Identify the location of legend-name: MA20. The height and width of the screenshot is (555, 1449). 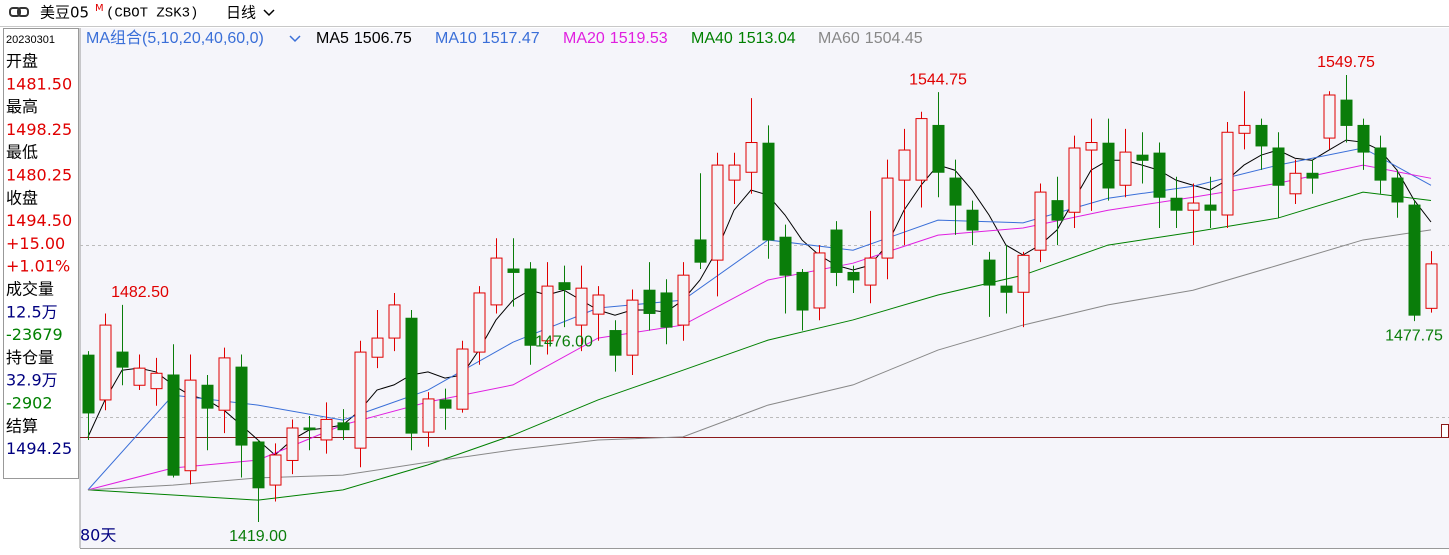
(584, 38).